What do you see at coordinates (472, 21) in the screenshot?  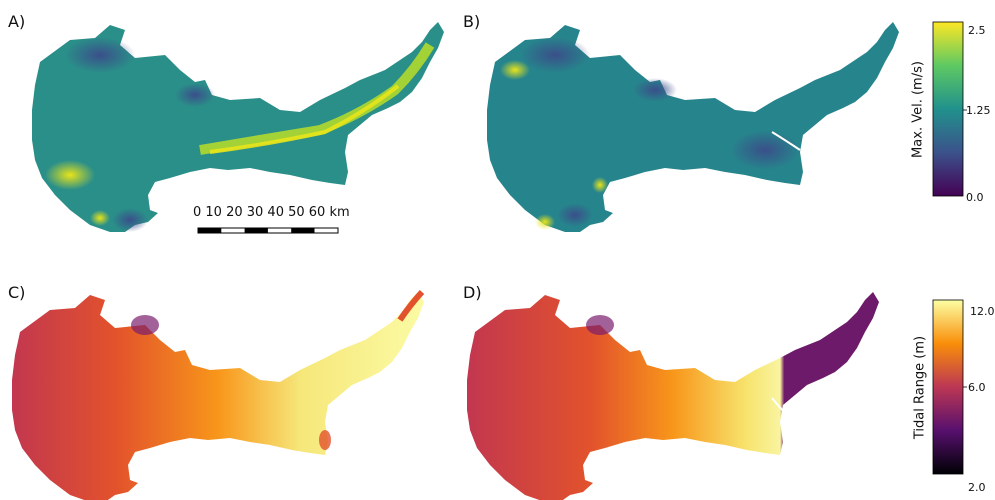 I see `panel-label-b: B)` at bounding box center [472, 21].